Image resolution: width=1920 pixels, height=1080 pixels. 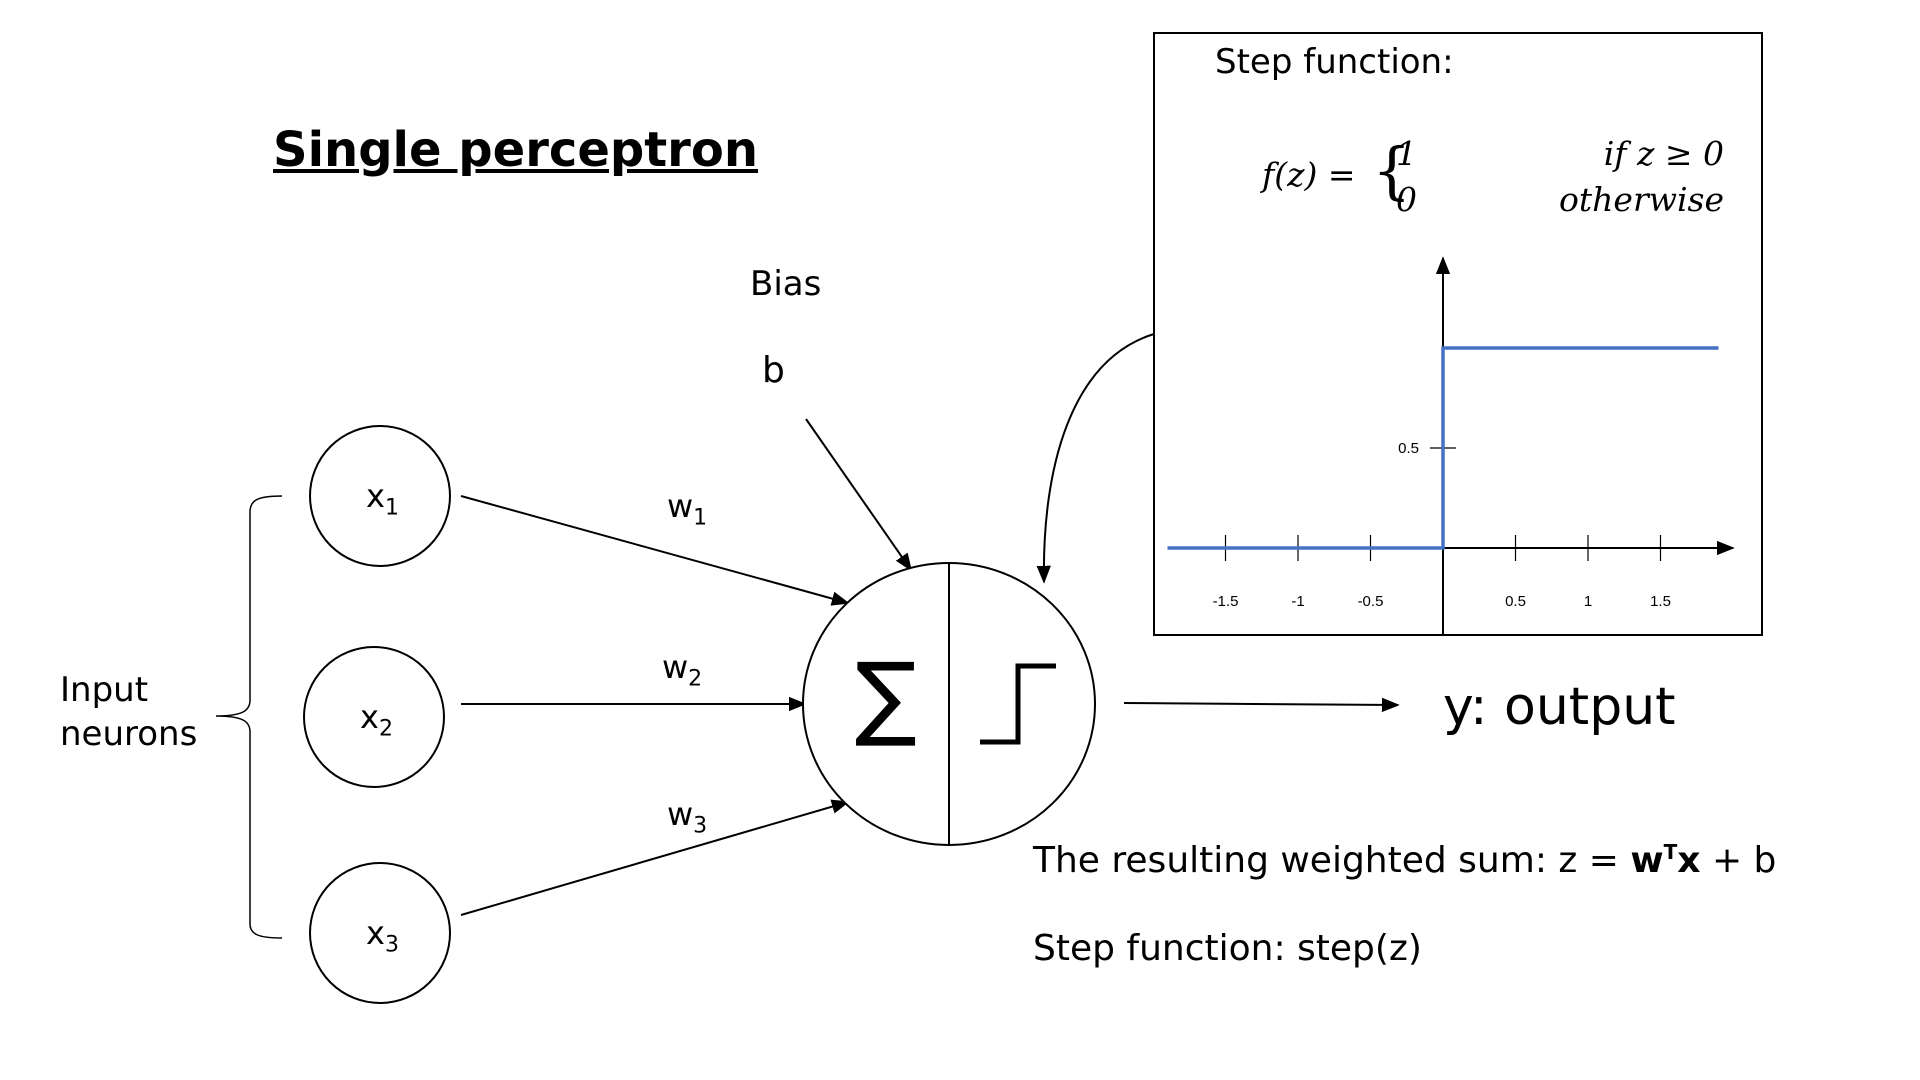 What do you see at coordinates (654, 549) in the screenshot?
I see `connection-x1-arrow` at bounding box center [654, 549].